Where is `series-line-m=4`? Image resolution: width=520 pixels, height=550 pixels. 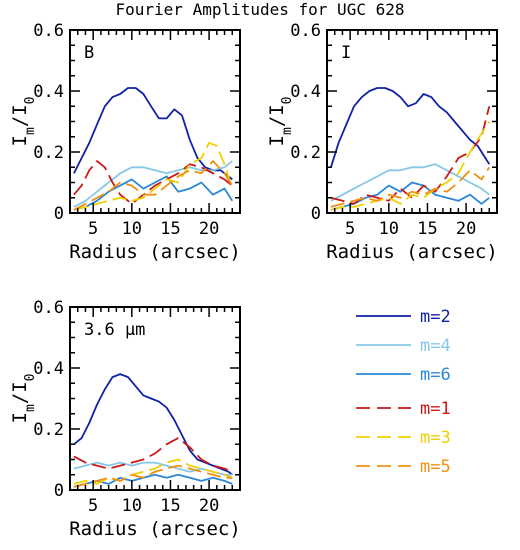
series-line-m=4 is located at coordinates (410, 182).